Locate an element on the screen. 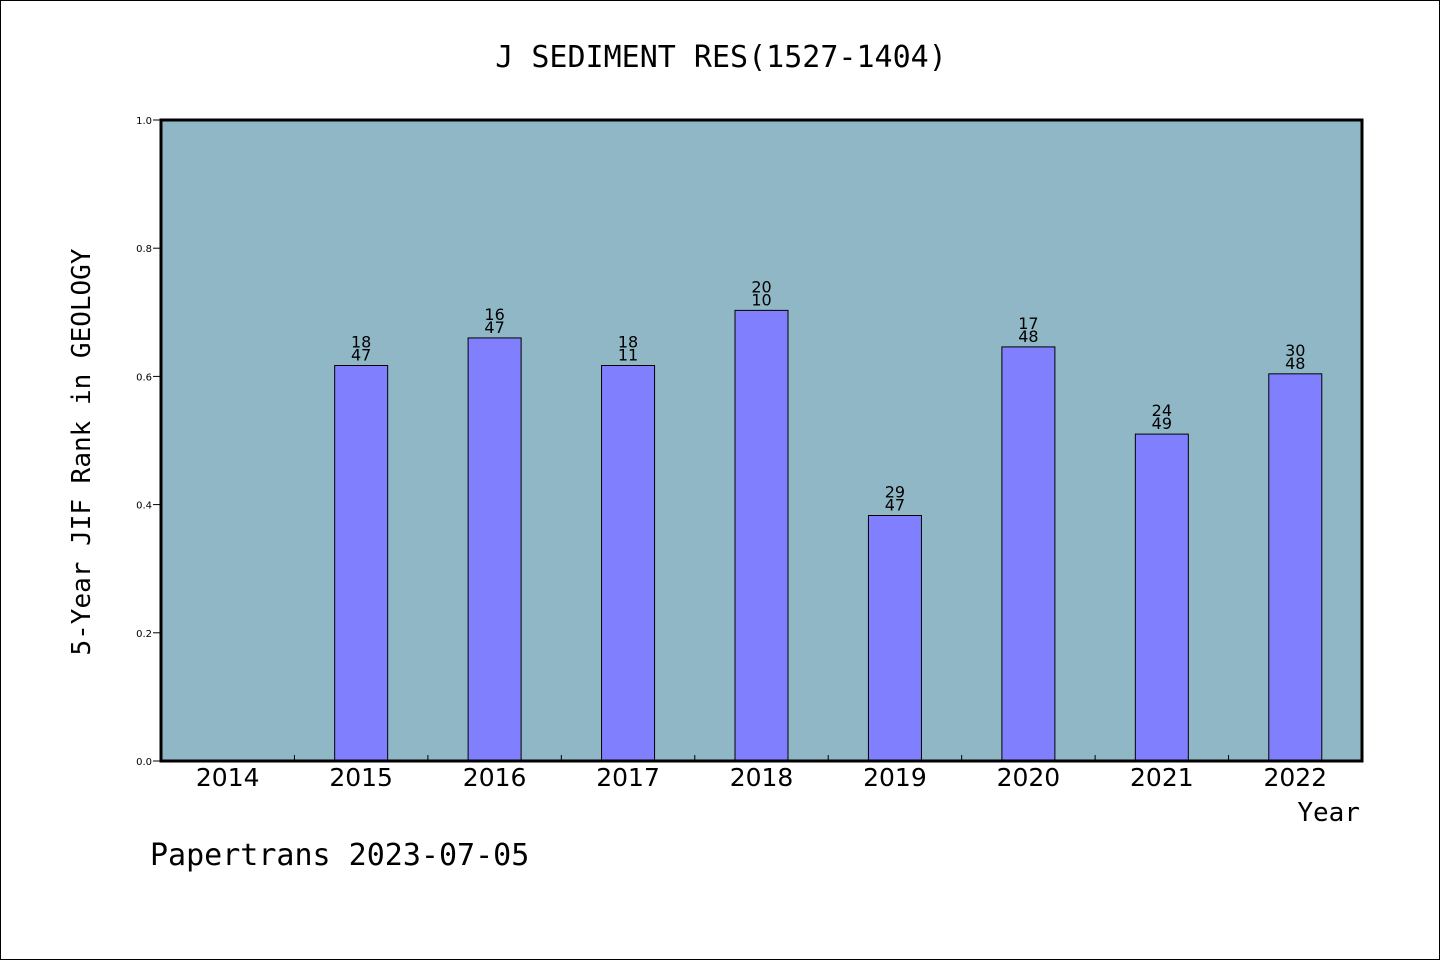  x-axis-title: Year is located at coordinates (1328, 813).